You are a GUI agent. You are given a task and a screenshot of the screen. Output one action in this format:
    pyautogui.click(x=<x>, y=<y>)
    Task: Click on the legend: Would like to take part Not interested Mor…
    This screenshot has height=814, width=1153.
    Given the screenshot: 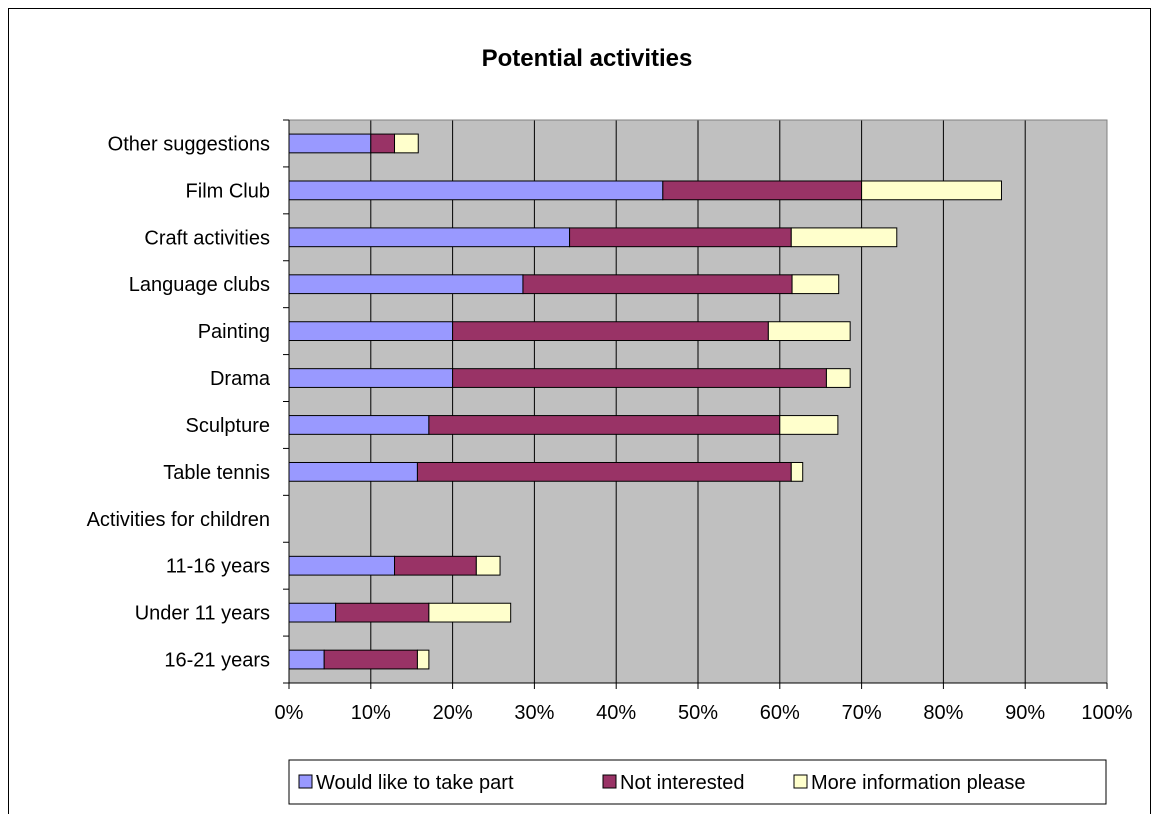 What is the action you would take?
    pyautogui.click(x=697, y=782)
    